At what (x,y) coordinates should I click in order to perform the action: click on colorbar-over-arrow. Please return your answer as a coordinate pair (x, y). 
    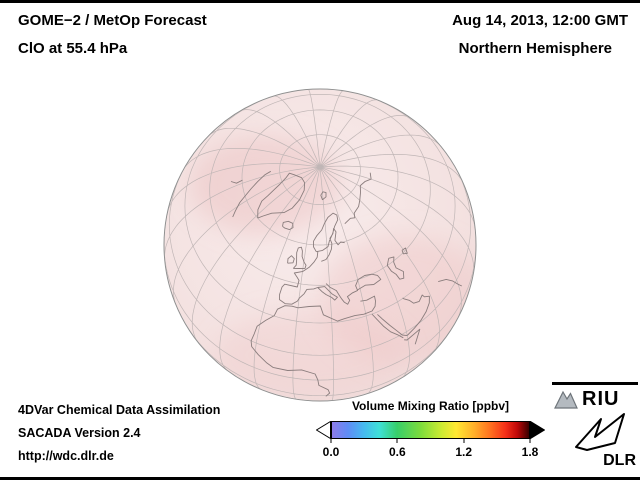
    Looking at the image, I should click on (537, 430).